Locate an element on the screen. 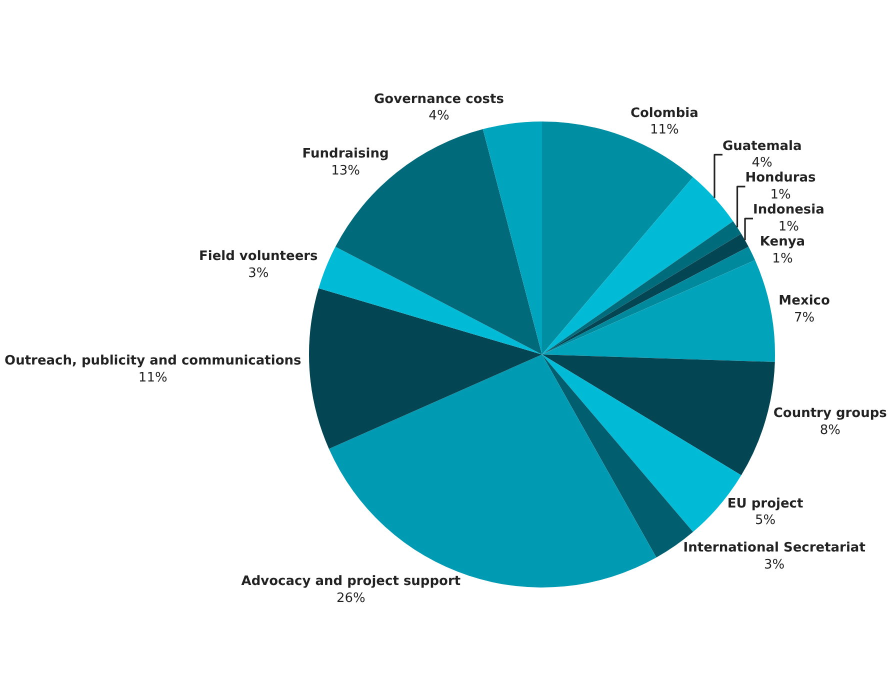 This screenshot has height=697, width=892. data-label: 26% is located at coordinates (351, 598).